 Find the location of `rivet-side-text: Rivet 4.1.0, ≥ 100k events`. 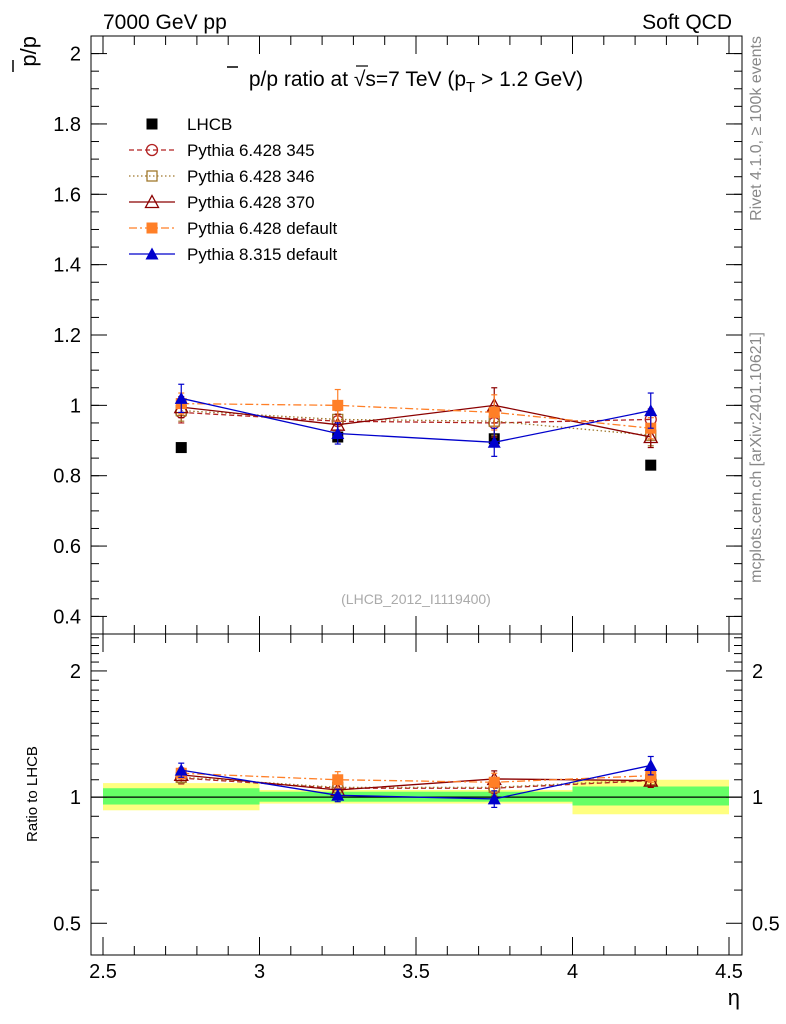

rivet-side-text: Rivet 4.1.0, ≥ 100k events is located at coordinates (756, 128).